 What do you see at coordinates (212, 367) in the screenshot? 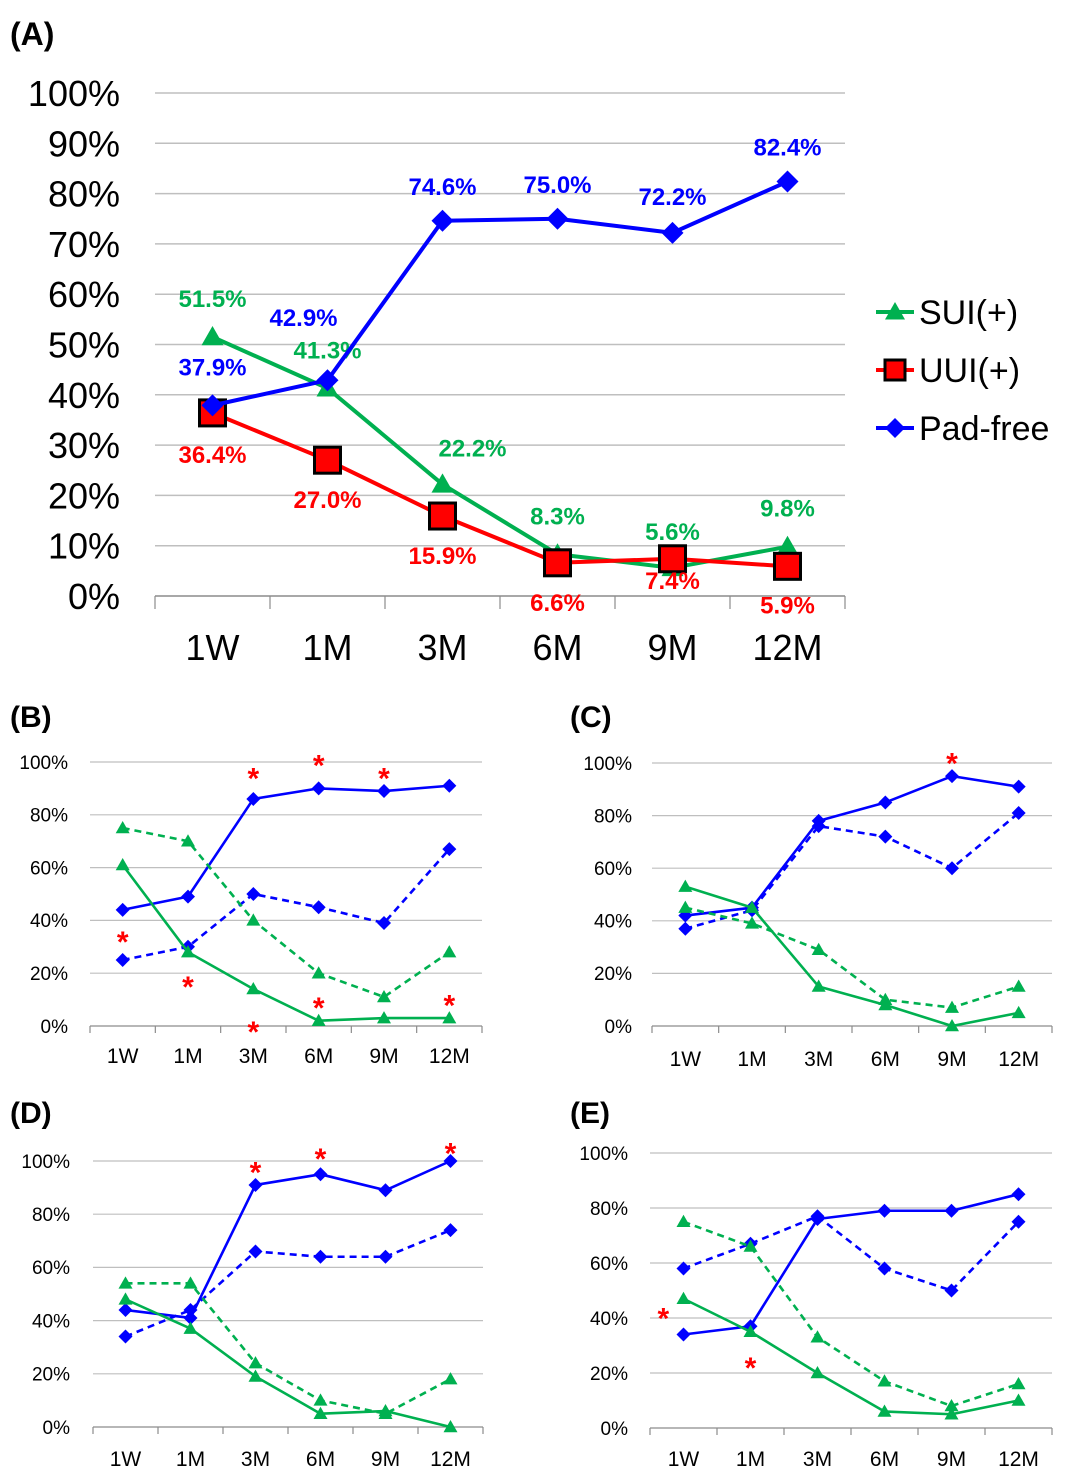
I see `data-label: 37.9%` at bounding box center [212, 367].